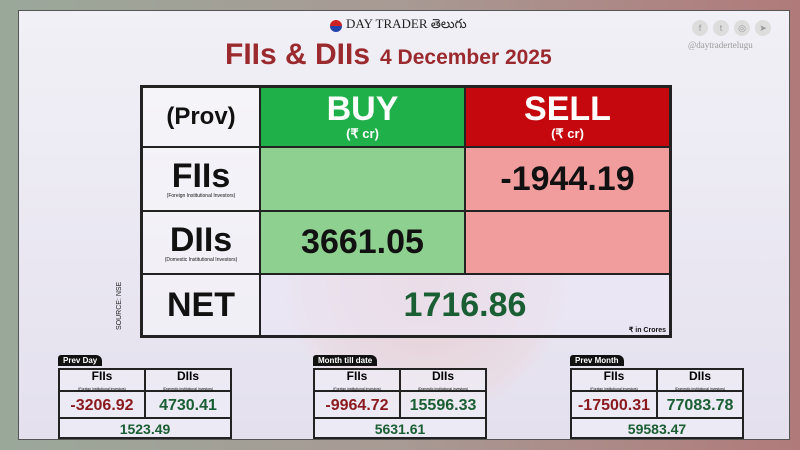 Image resolution: width=800 pixels, height=450 pixels. What do you see at coordinates (443, 404) in the screenshot?
I see `dii-value: 15596.33` at bounding box center [443, 404].